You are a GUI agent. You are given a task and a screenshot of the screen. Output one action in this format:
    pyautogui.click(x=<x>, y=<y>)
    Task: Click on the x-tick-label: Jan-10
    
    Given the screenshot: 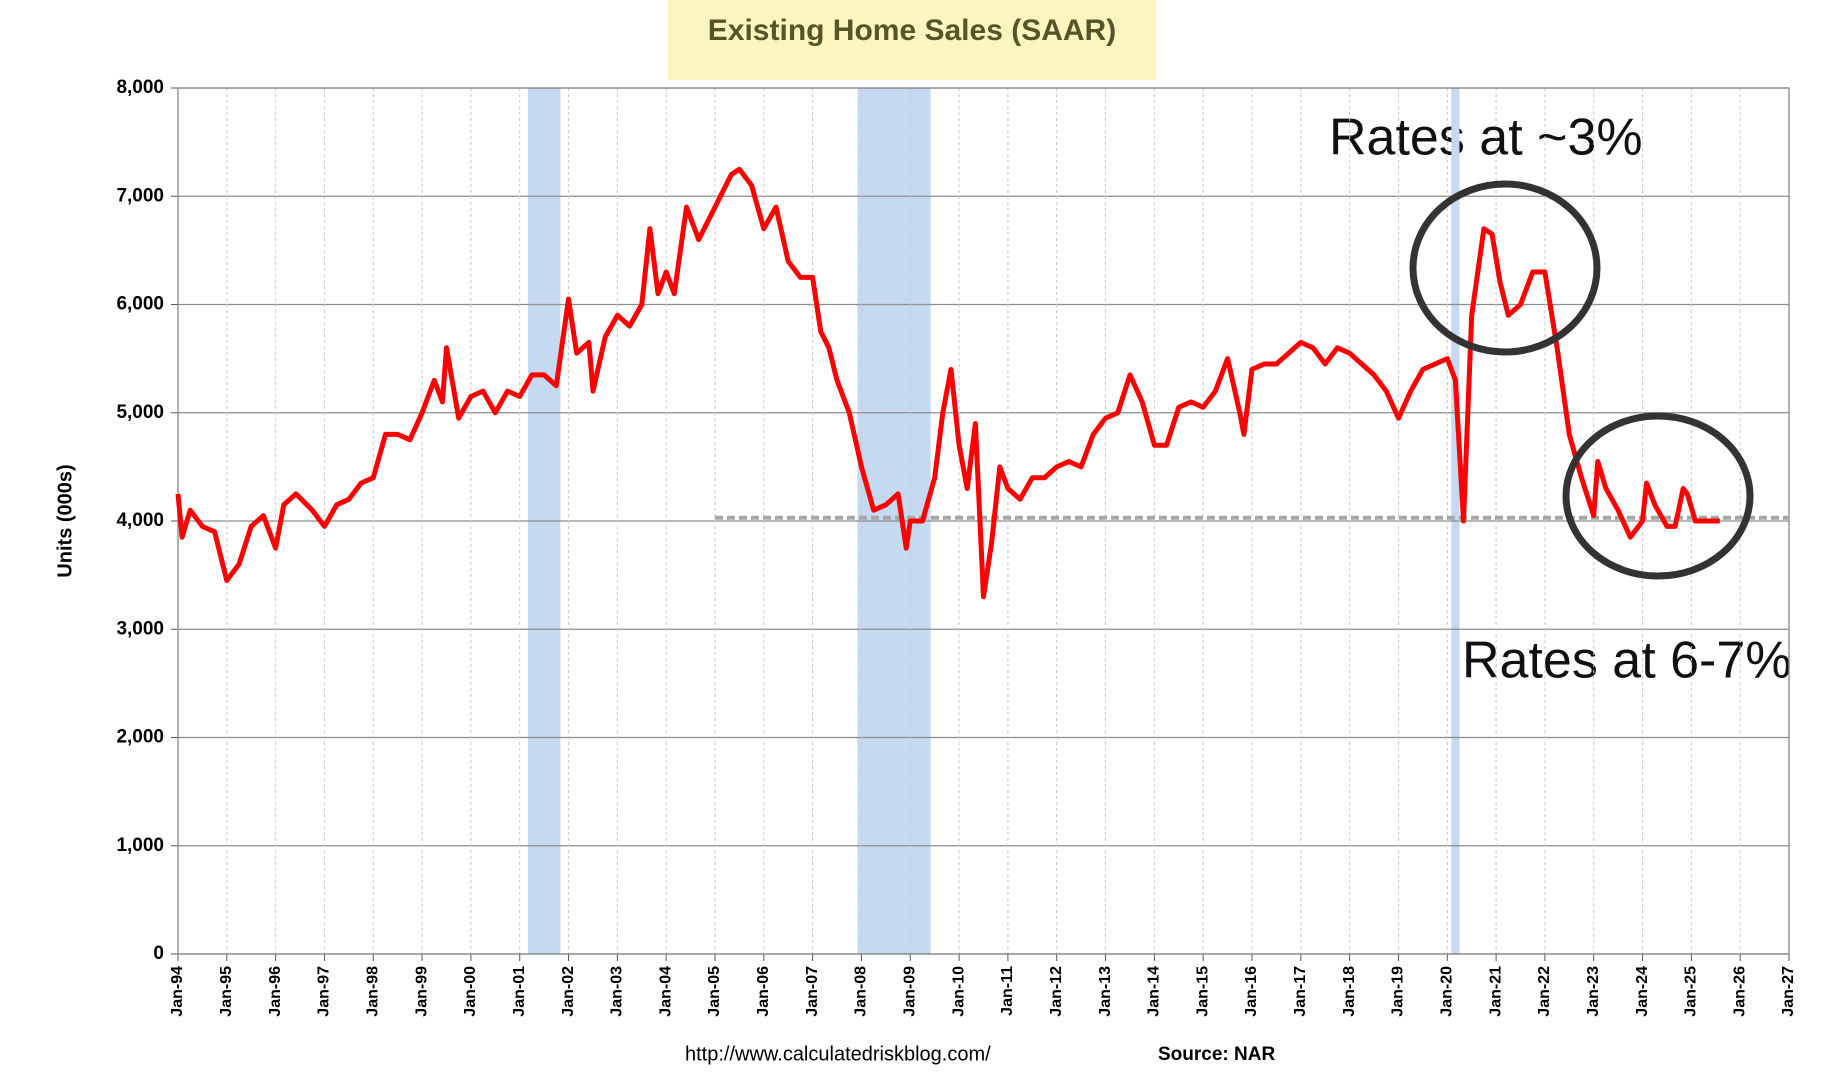 What is the action you would take?
    pyautogui.click(x=958, y=991)
    